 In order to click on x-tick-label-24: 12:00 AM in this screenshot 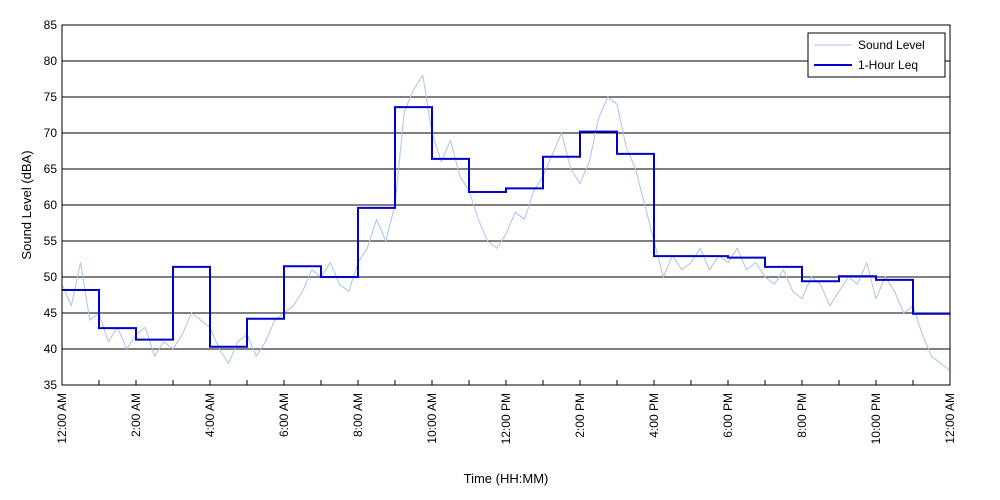, I will do `click(950, 418)`.